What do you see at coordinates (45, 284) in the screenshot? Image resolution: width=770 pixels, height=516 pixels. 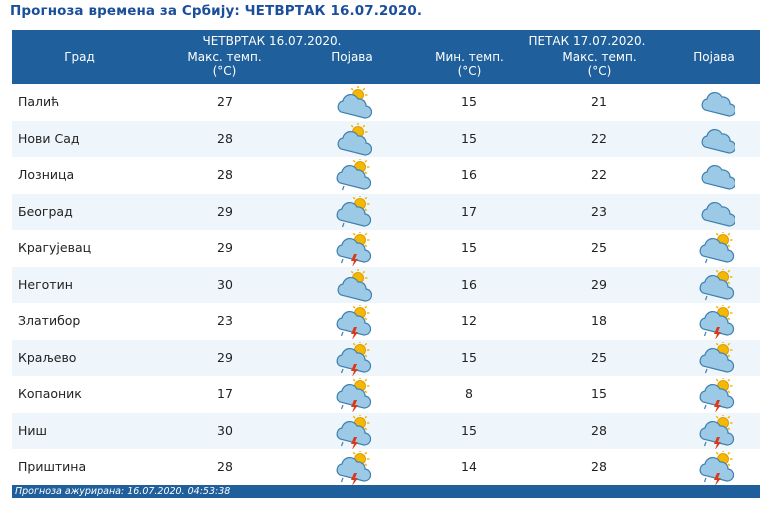 I see `city-name: Неготин` at bounding box center [45, 284].